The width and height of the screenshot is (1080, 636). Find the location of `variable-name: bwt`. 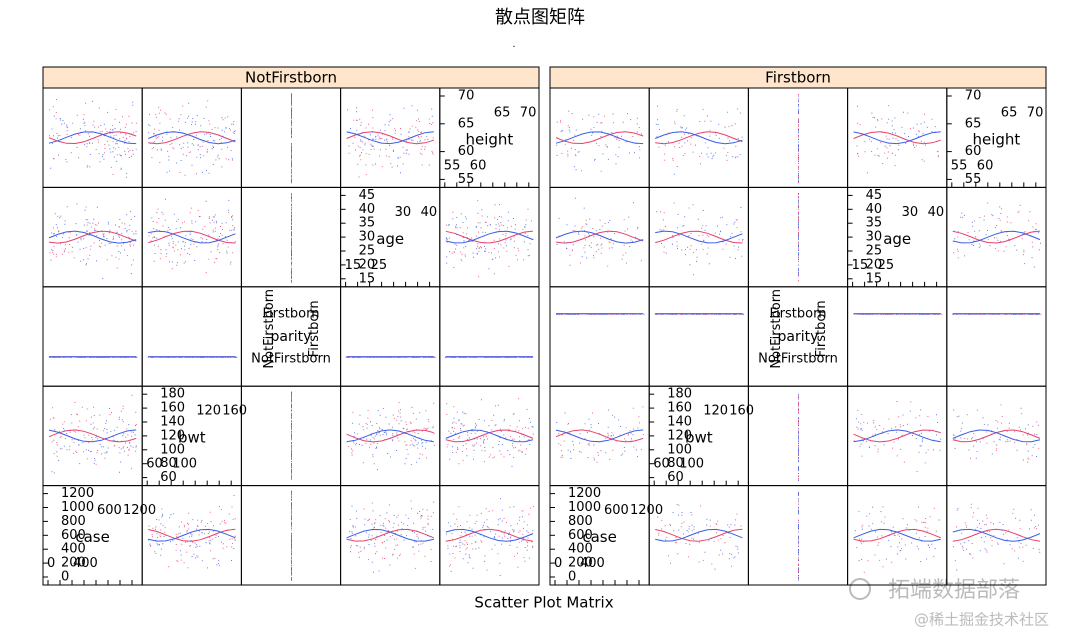

variable-name: bwt is located at coordinates (699, 438).